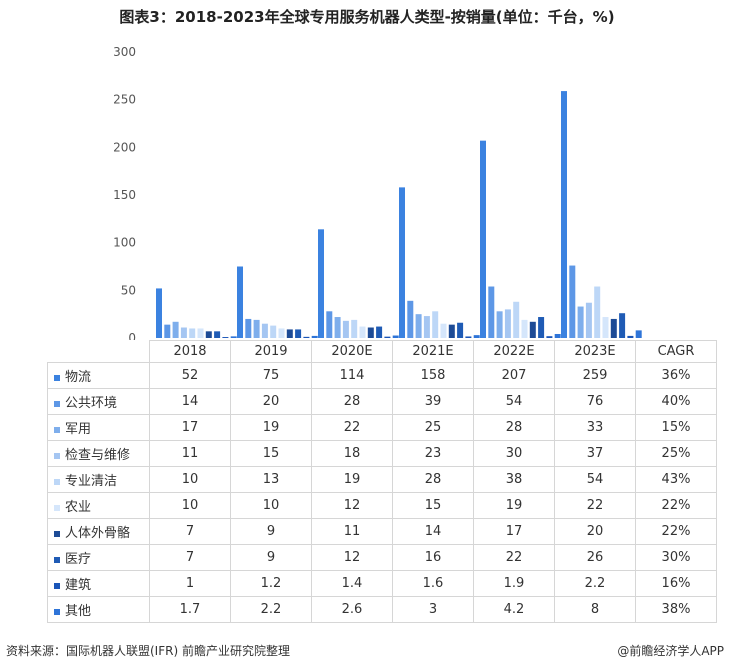 The width and height of the screenshot is (734, 665). Describe the element at coordinates (433, 453) in the screenshot. I see `data-cell: 23` at that location.